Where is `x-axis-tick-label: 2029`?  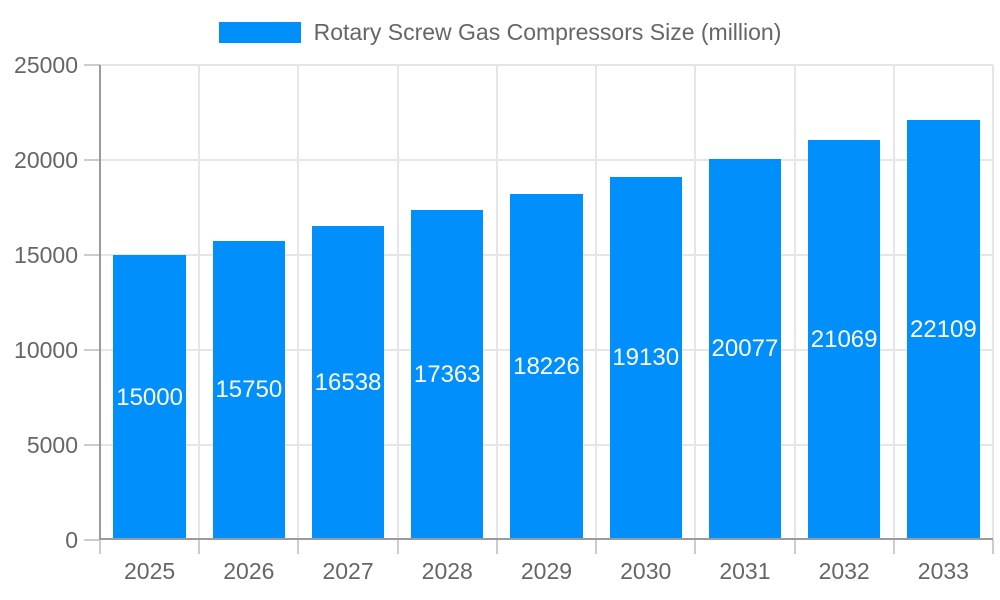
x-axis-tick-label: 2029 is located at coordinates (546, 571).